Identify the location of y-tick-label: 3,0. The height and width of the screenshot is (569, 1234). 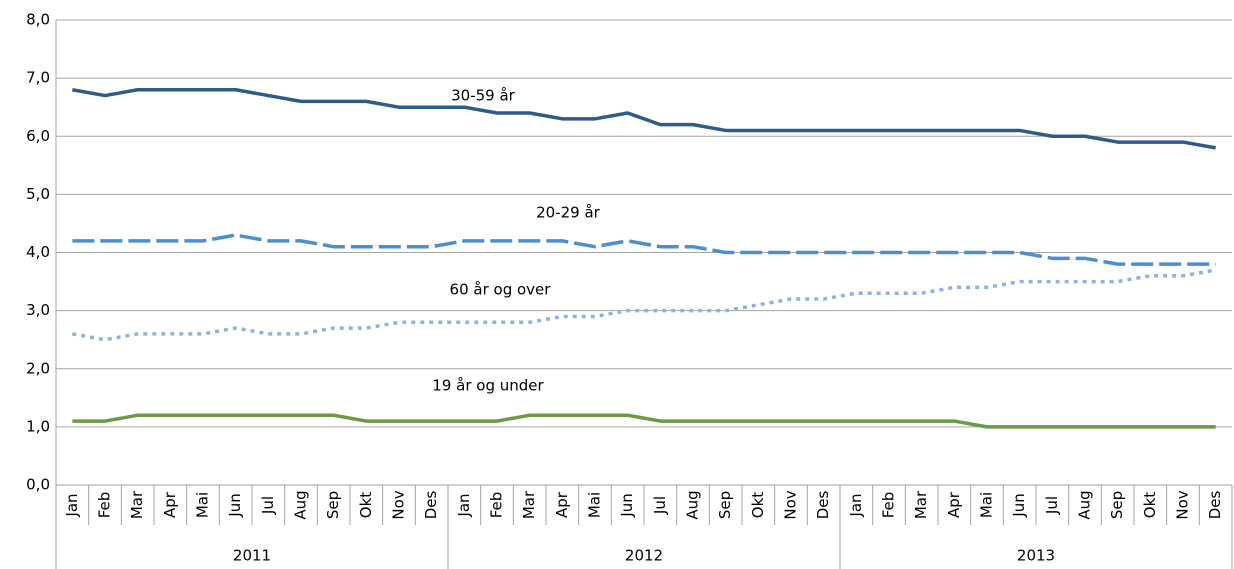
(38, 310).